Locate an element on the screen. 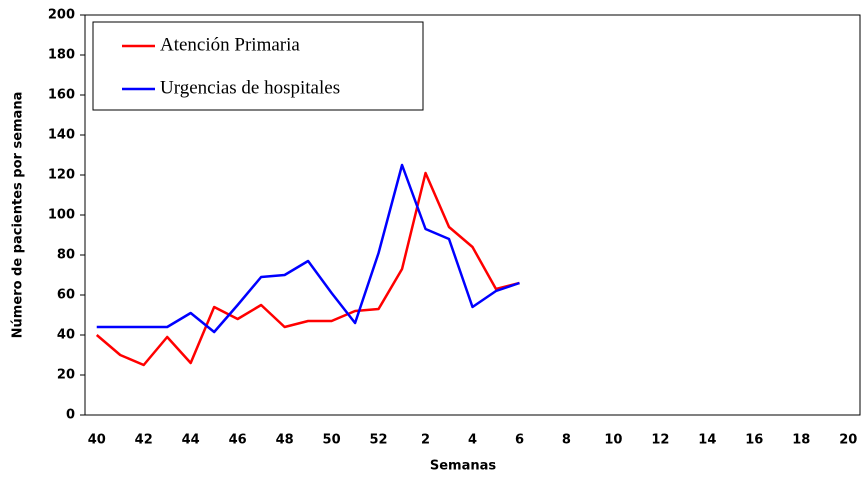  y-tick-label: 200 is located at coordinates (61, 15).